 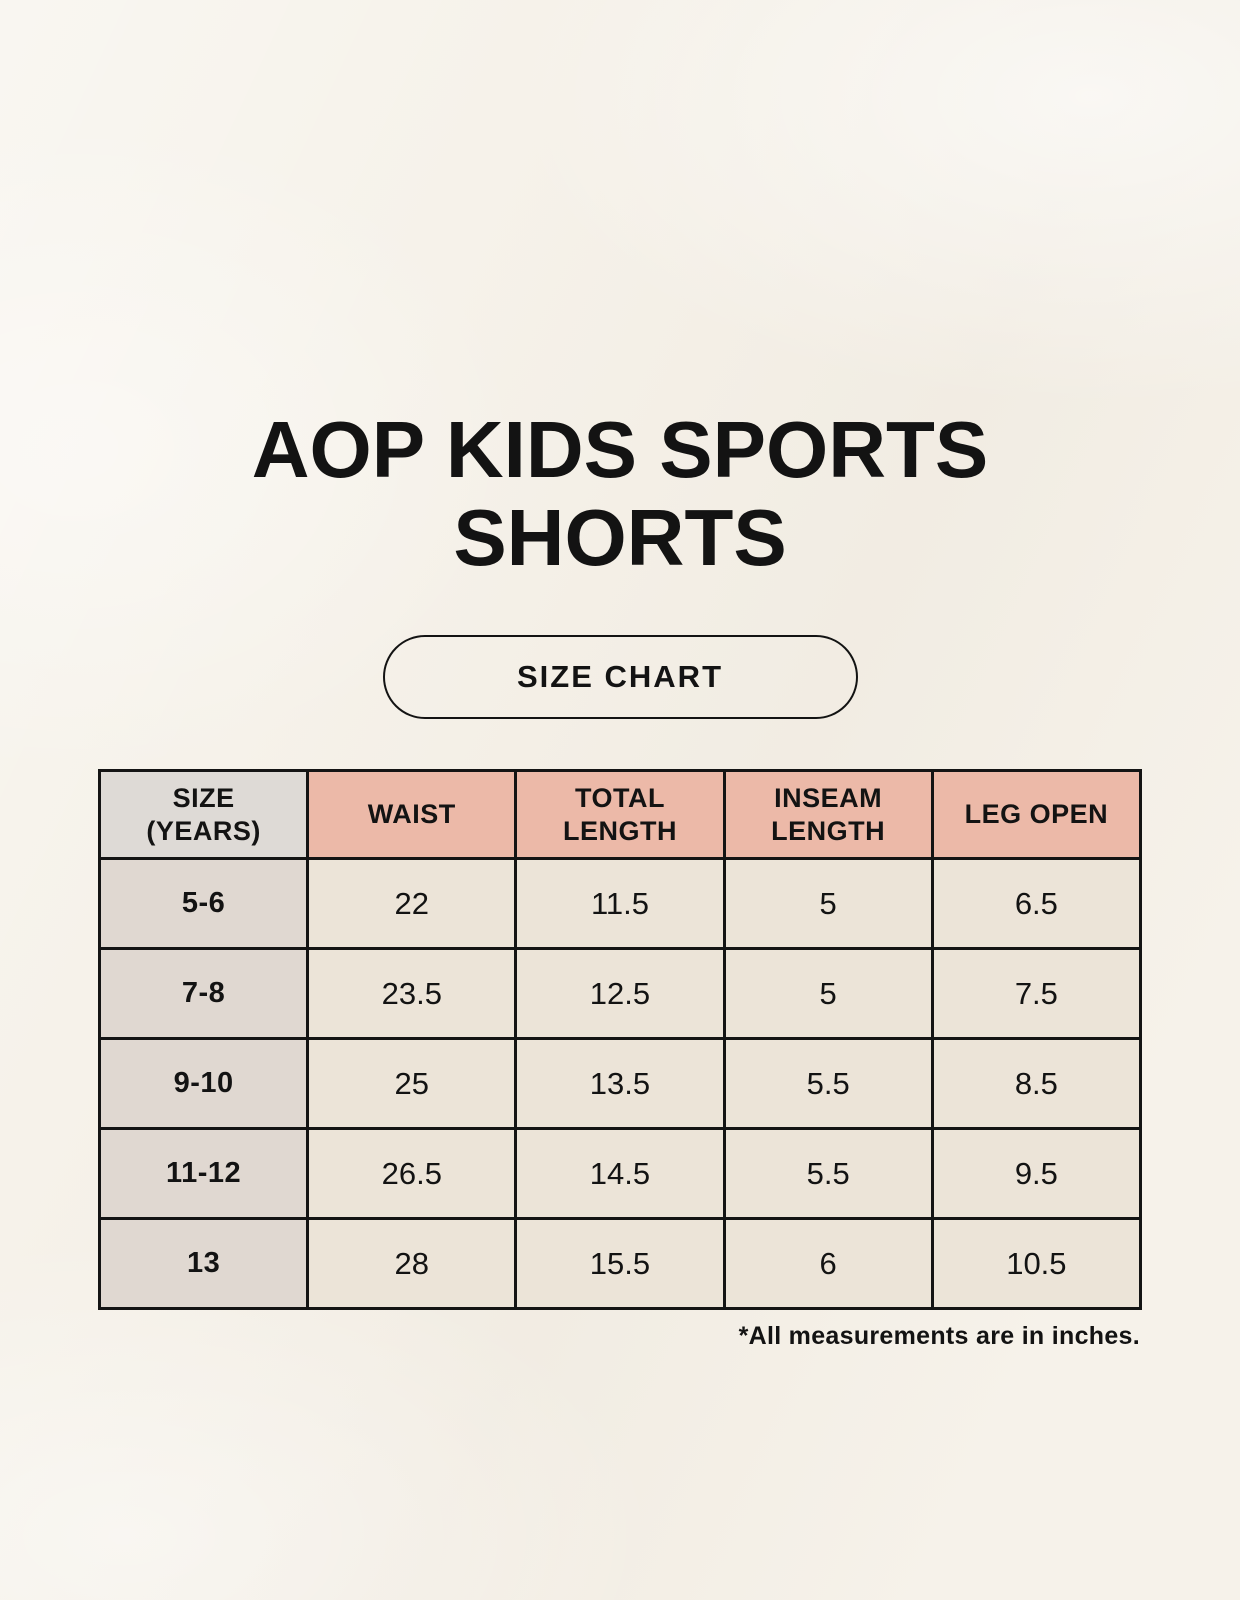 I want to click on table-row: 11-12 26.5 14.5 5.5 9.5, so click(x=620, y=1174).